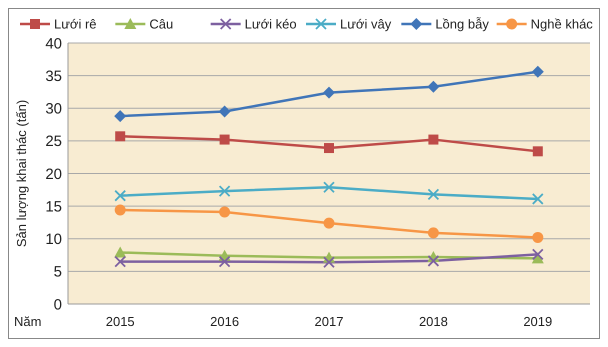 The height and width of the screenshot is (347, 608). Describe the element at coordinates (53, 207) in the screenshot. I see `y-tick-label: 15` at that location.